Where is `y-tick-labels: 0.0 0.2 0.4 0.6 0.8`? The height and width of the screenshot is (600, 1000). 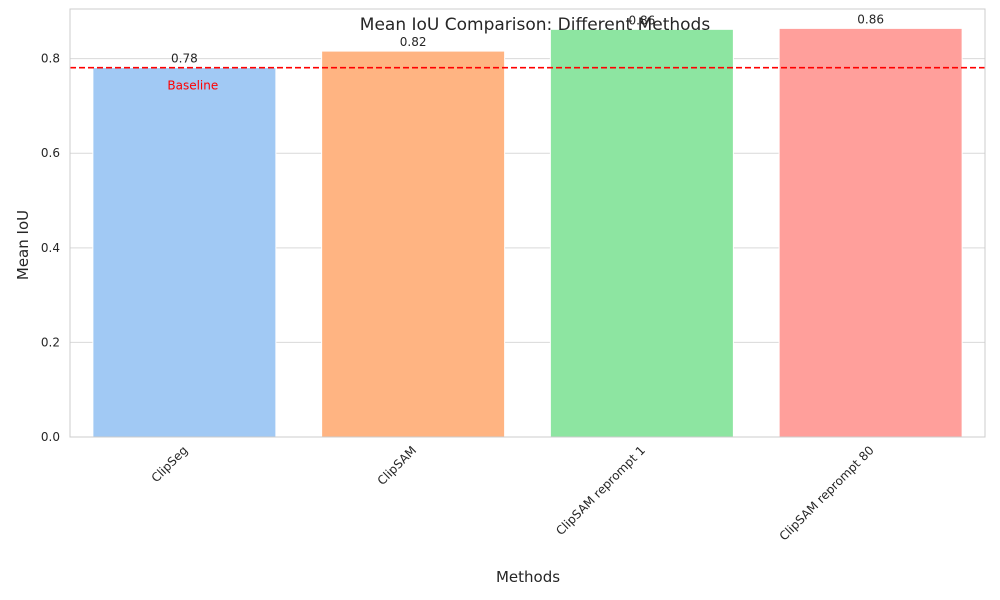 y-tick-labels: 0.0 0.2 0.4 0.6 0.8 is located at coordinates (50, 248).